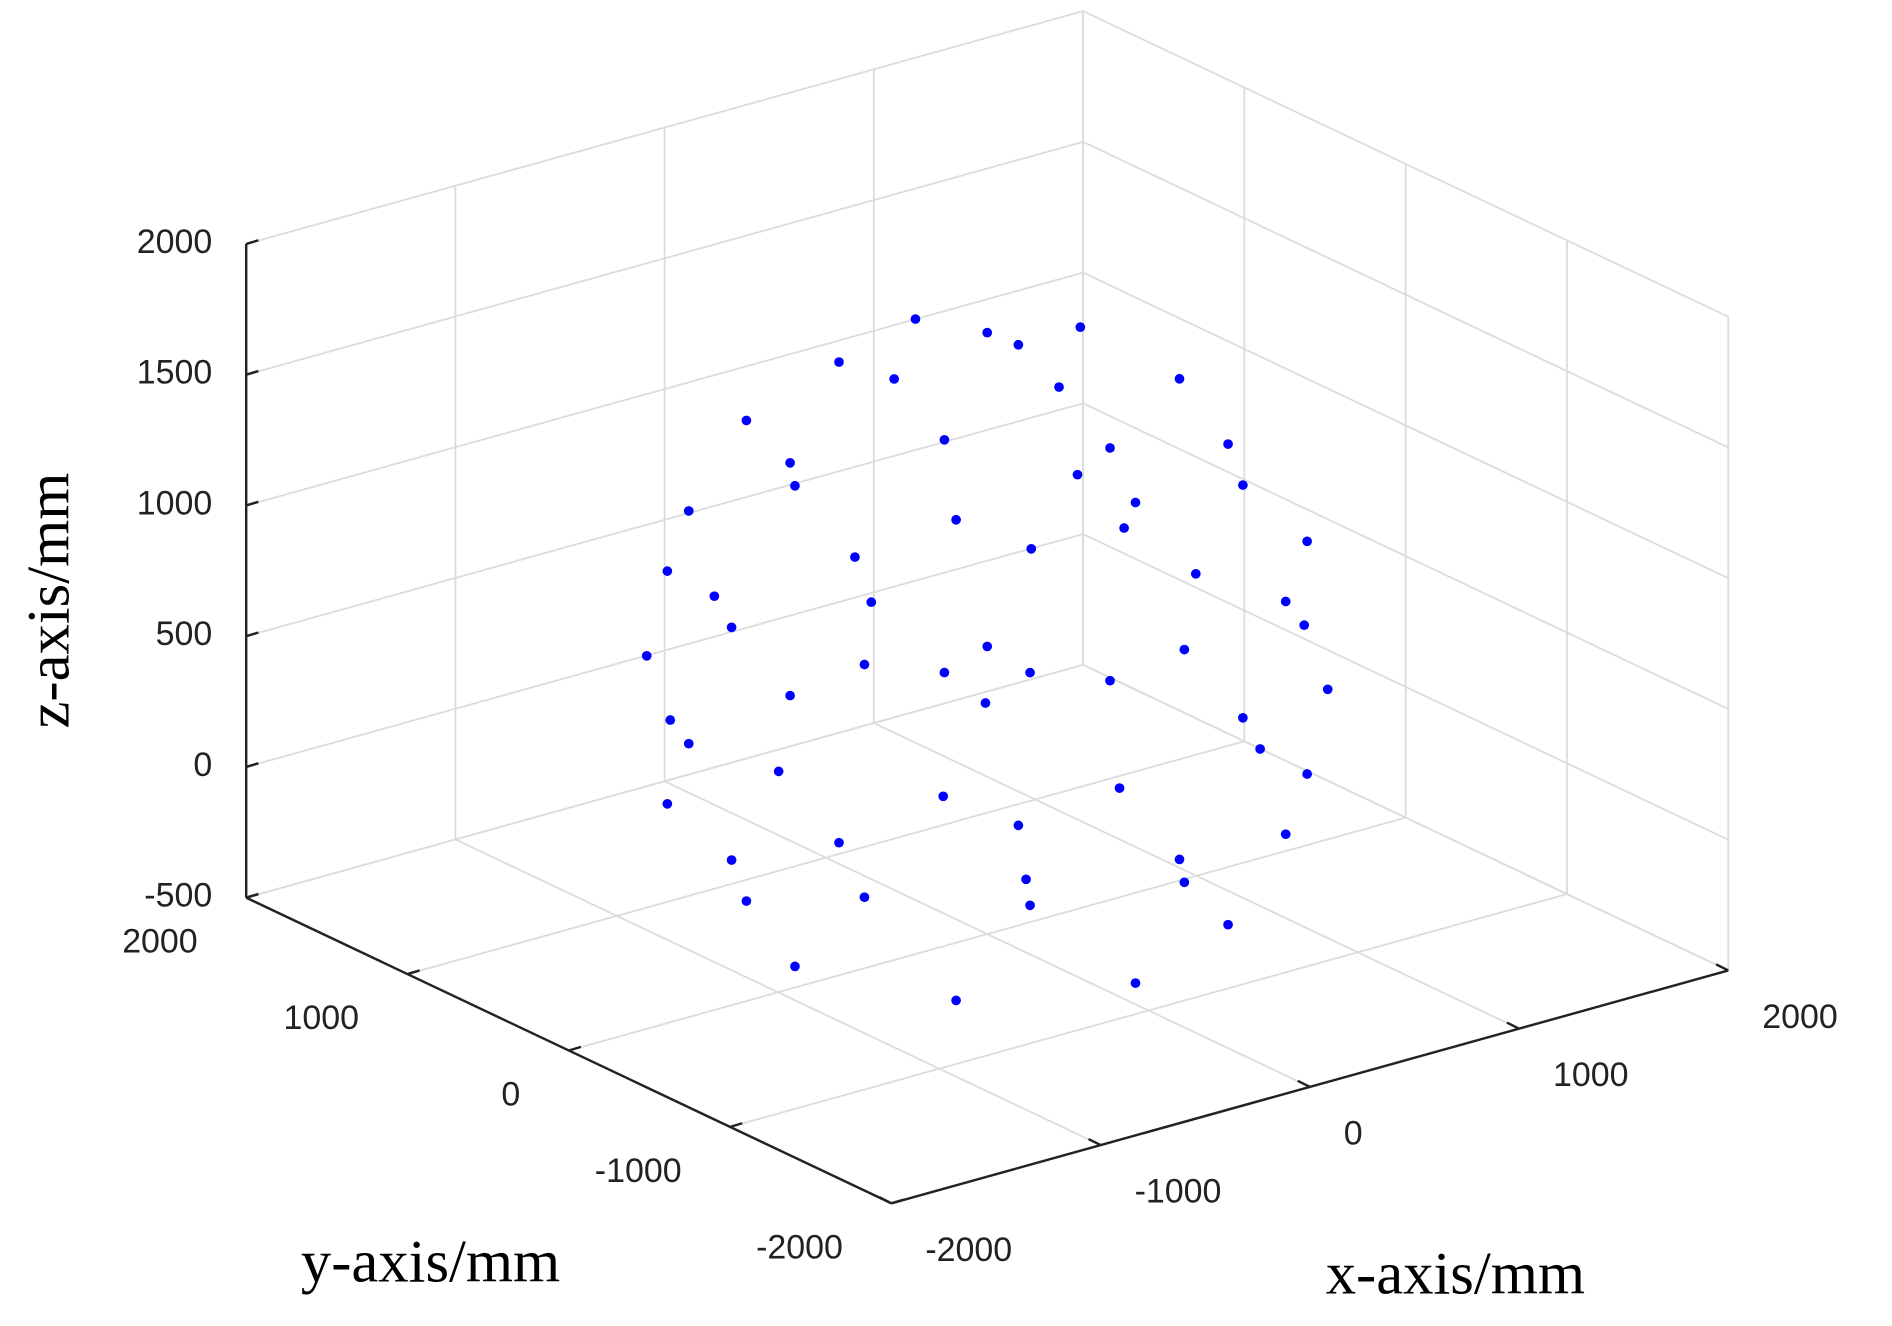 The image size is (1892, 1326). I want to click on y-tick-label: 0, so click(510, 1095).